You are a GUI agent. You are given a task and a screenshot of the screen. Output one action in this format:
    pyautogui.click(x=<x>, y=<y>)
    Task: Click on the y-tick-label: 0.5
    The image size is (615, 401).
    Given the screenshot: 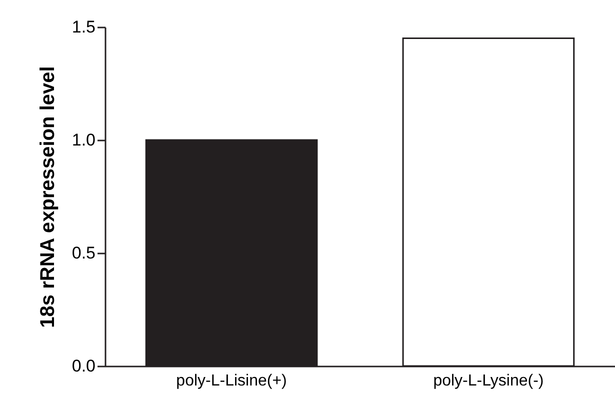 What is the action you would take?
    pyautogui.click(x=84, y=253)
    